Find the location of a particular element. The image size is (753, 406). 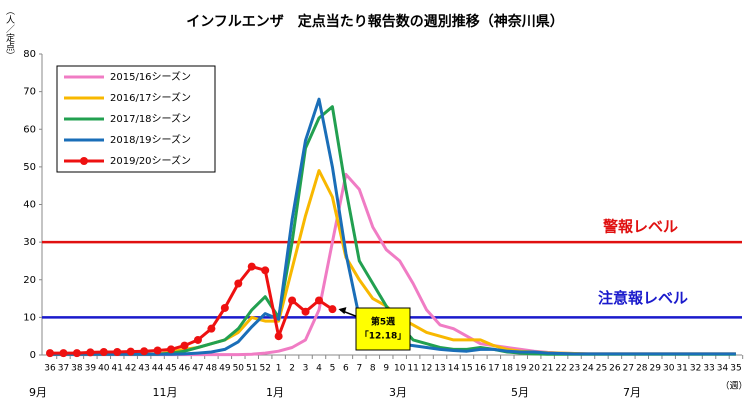

legend-label: 2019/20シーズン is located at coordinates (150, 160).